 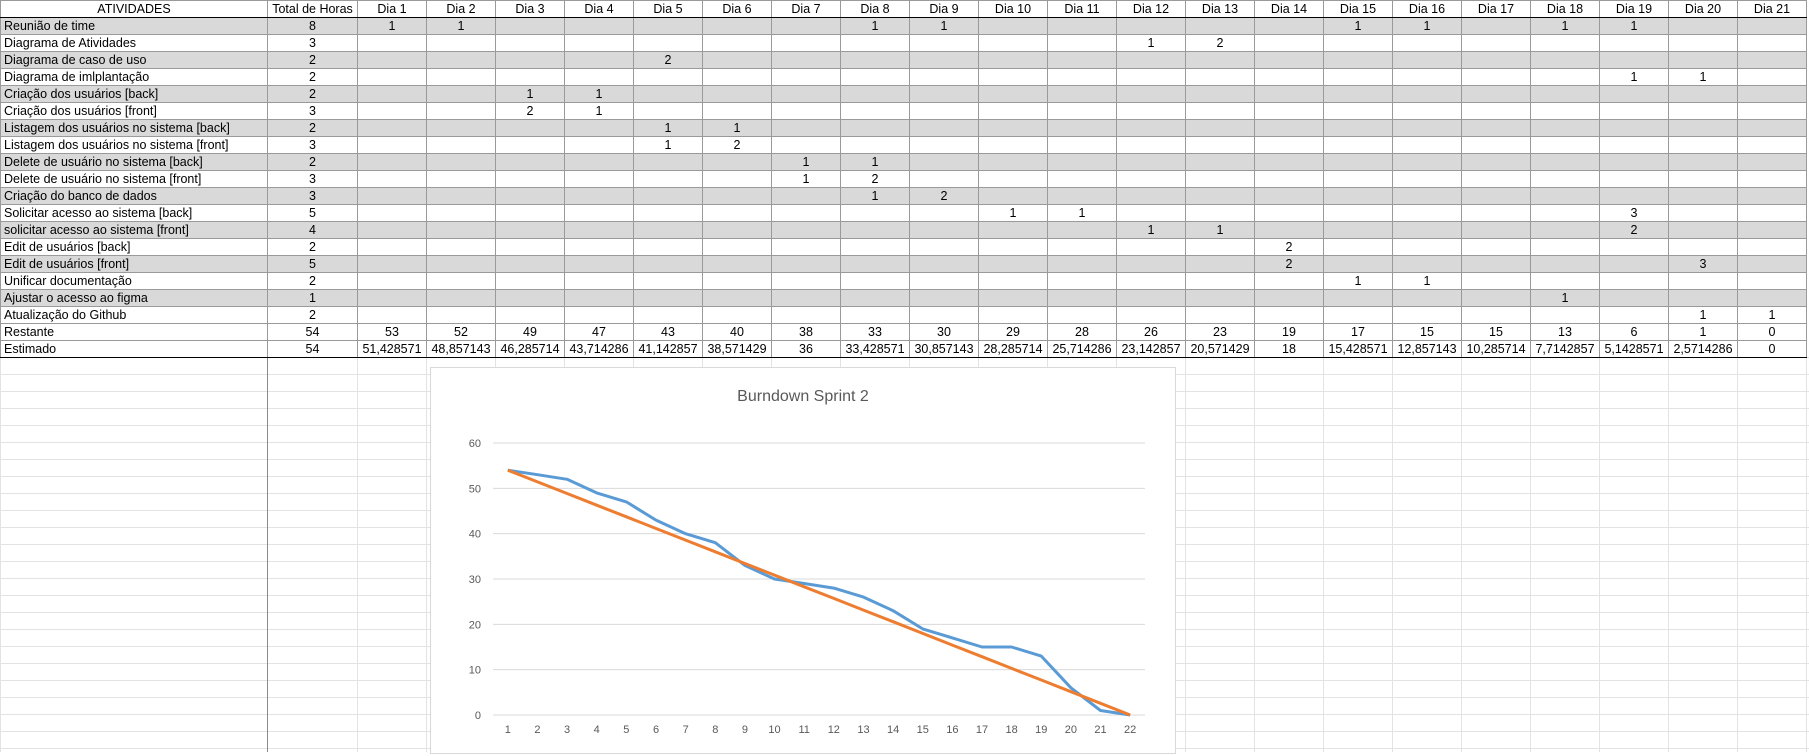 I want to click on day-cell: 51,428571, so click(x=392, y=349).